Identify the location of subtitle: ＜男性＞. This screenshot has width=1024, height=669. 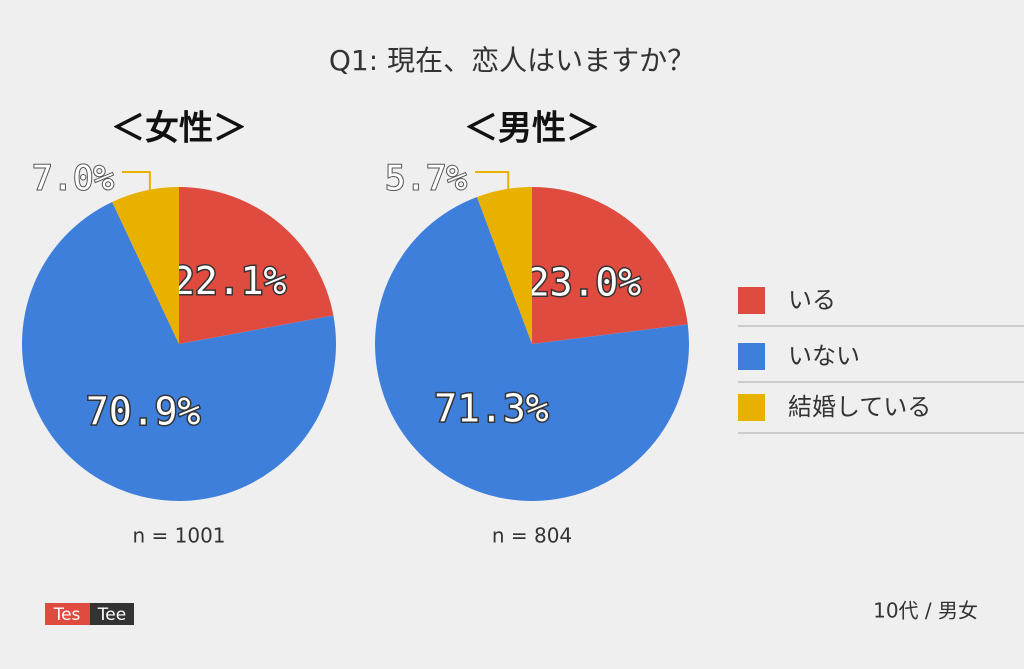
(532, 129).